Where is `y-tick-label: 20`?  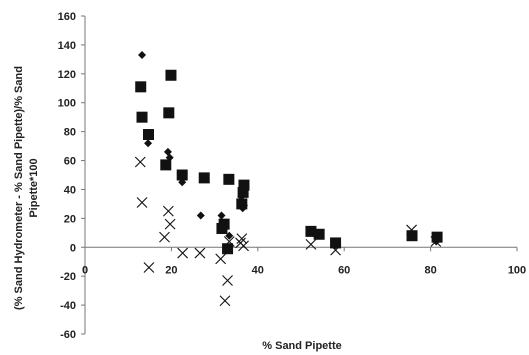 y-tick-label: 20 is located at coordinates (70, 219).